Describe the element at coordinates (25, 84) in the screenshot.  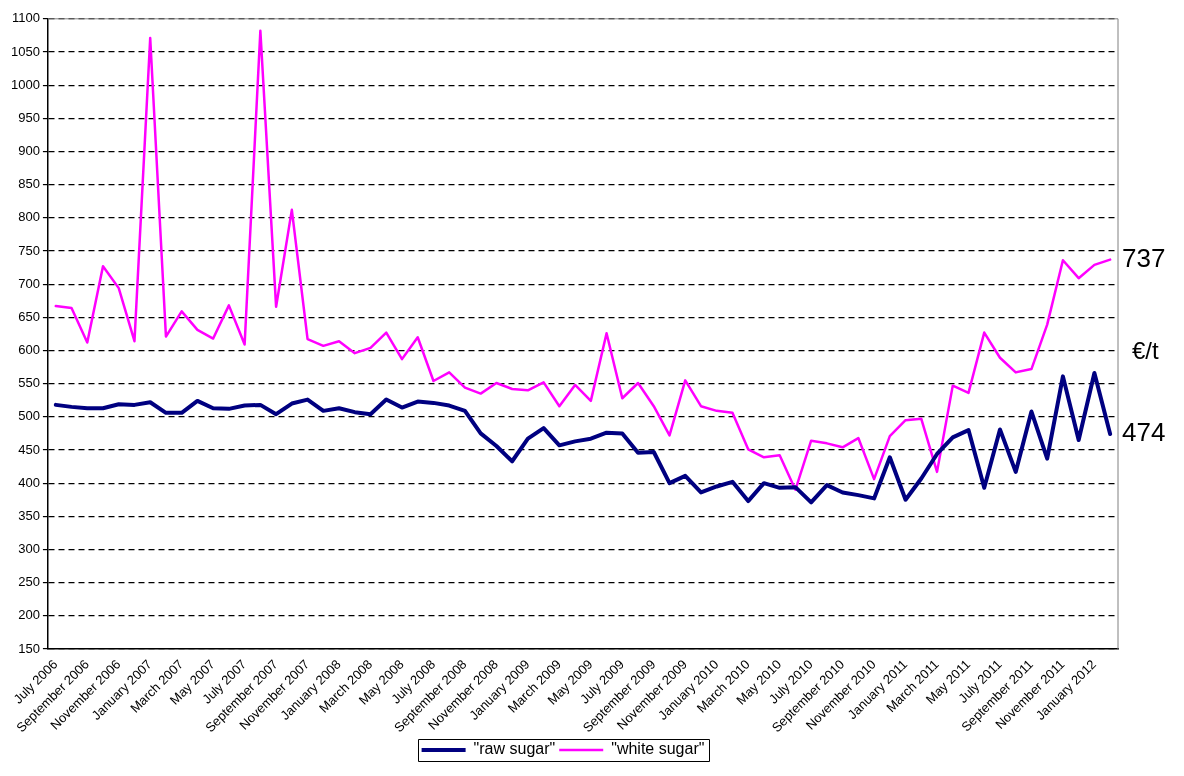
I see `y-tick-label: 1000` at that location.